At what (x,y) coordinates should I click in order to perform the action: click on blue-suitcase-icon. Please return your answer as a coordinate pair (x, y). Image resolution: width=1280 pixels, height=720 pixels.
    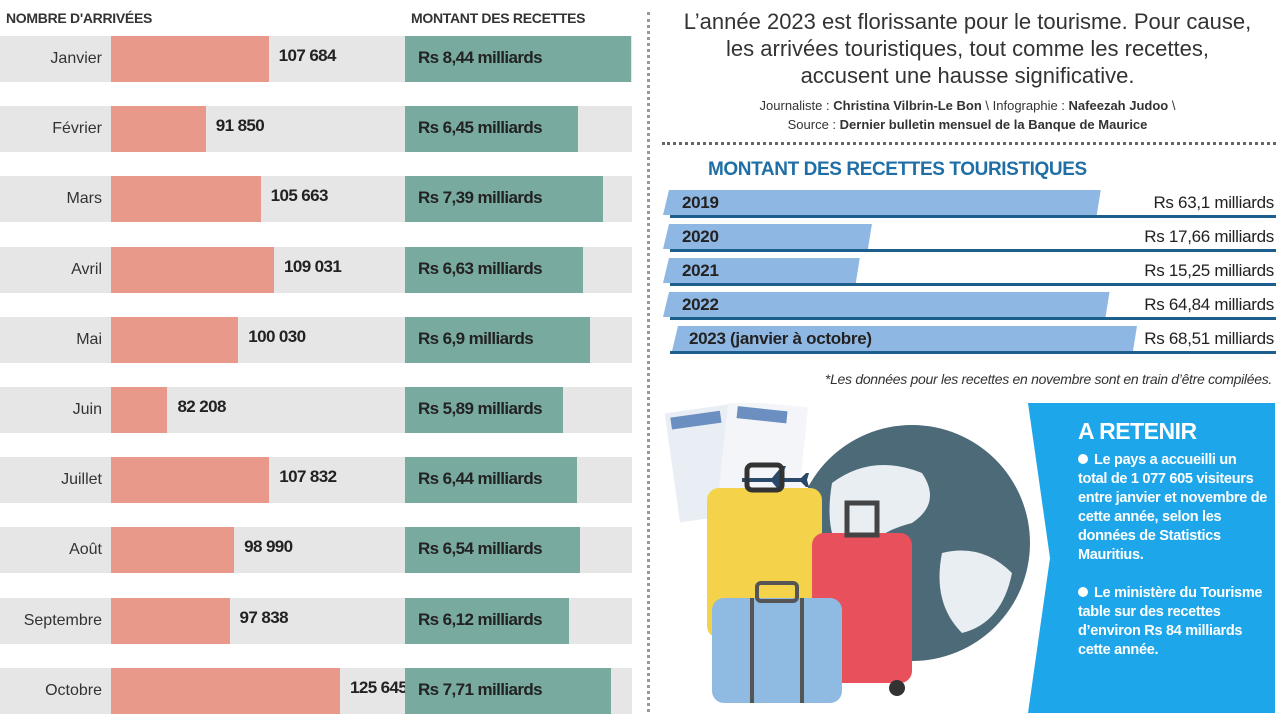
    Looking at the image, I should click on (777, 642).